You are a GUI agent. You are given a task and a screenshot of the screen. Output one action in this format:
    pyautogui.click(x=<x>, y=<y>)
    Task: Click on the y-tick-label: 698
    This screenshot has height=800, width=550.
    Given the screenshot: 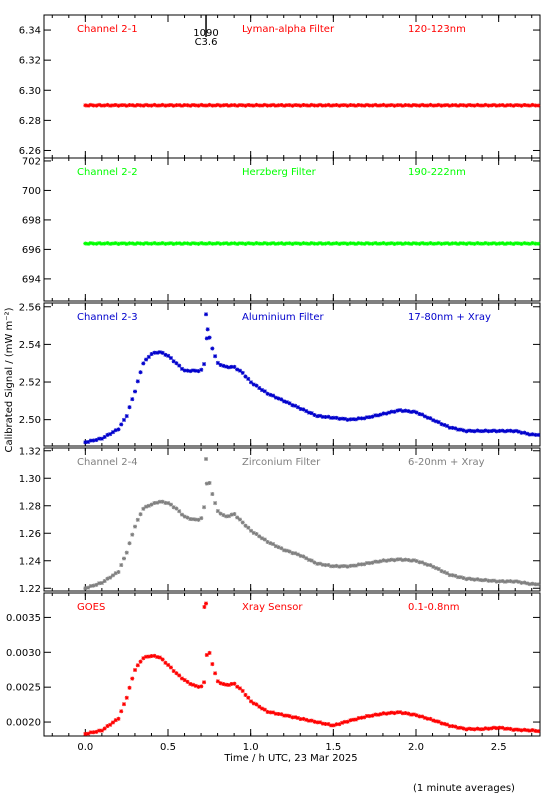 What is the action you would take?
    pyautogui.click(x=31, y=220)
    